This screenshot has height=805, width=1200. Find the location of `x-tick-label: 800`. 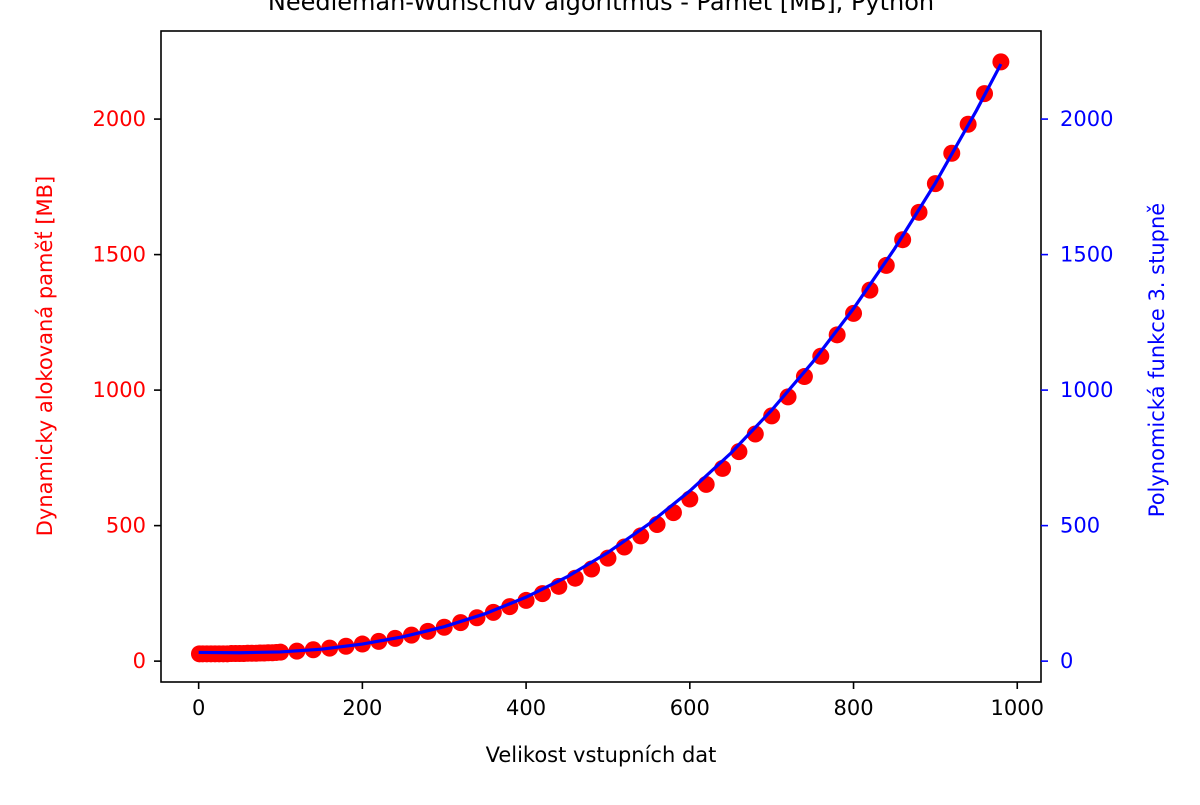

x-tick-label: 800 is located at coordinates (853, 708).